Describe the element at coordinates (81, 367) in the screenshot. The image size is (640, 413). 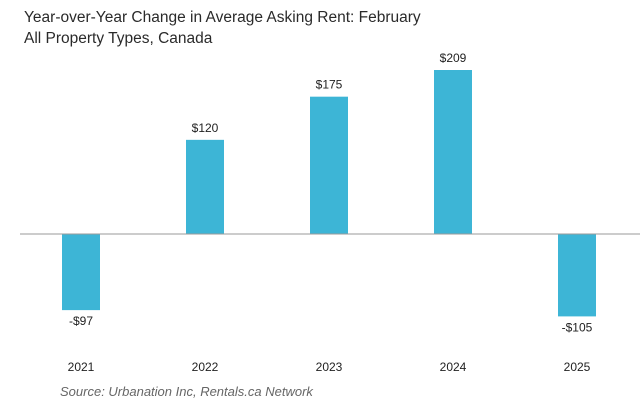
I see `x-tick-label-2021: 2021` at that location.